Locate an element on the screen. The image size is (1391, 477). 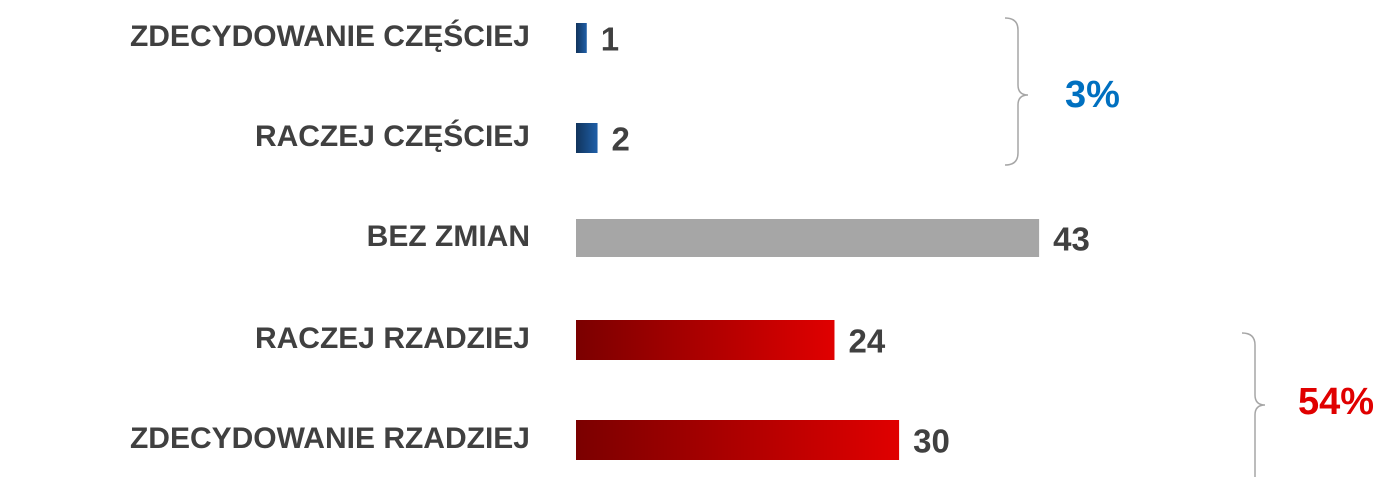
value-label: 30 is located at coordinates (931, 441).